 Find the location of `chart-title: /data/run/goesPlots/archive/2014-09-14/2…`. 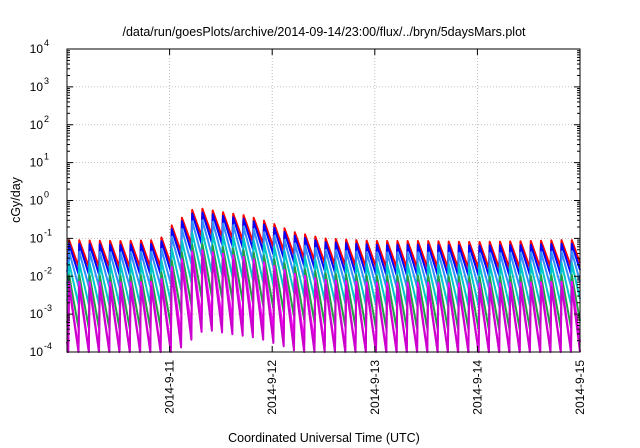

chart-title: /data/run/goesPlots/archive/2014-09-14/2… is located at coordinates (324, 32).